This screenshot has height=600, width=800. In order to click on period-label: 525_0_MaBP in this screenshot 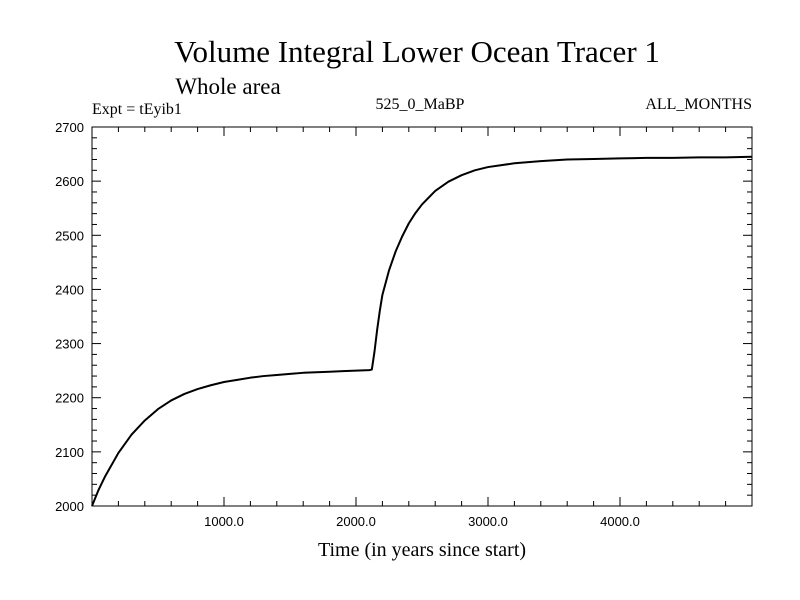, I will do `click(420, 104)`.